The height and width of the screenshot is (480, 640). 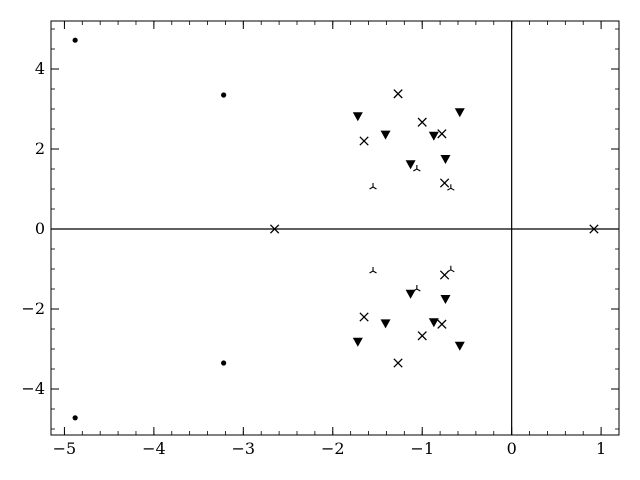 What do you see at coordinates (333, 448) in the screenshot?
I see `x-tick-label: −2` at bounding box center [333, 448].